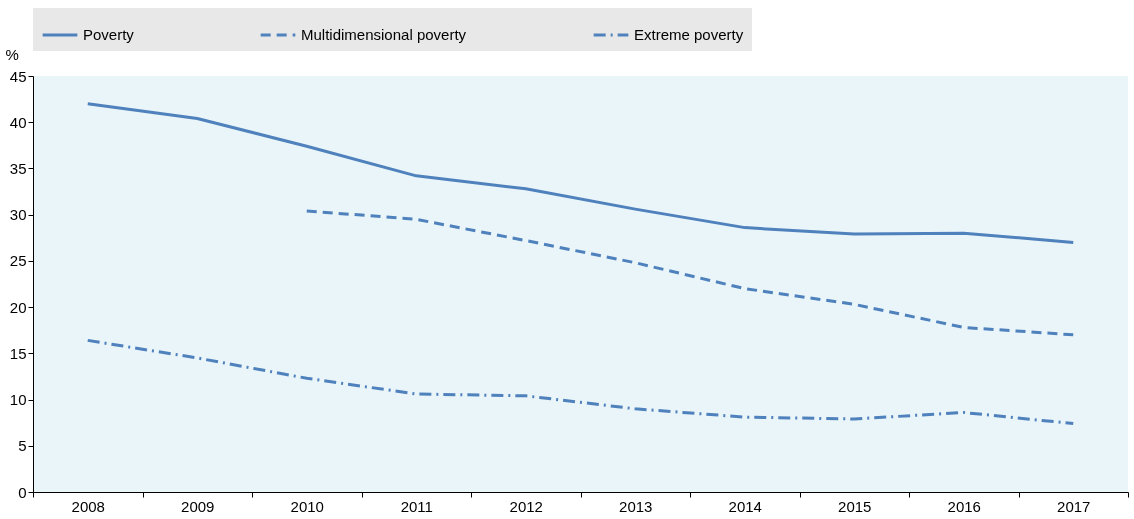 Image resolution: width=1134 pixels, height=519 pixels. Describe the element at coordinates (18, 400) in the screenshot. I see `y-tick-label: 10` at that location.